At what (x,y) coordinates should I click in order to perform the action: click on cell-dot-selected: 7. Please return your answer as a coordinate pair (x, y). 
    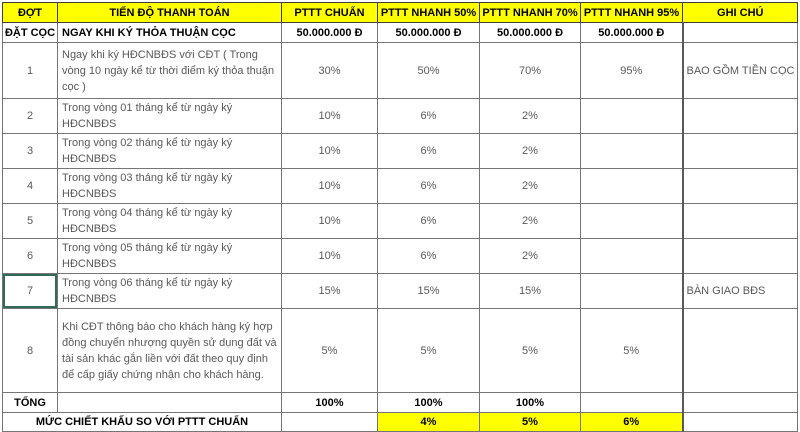
    Looking at the image, I should click on (30, 291).